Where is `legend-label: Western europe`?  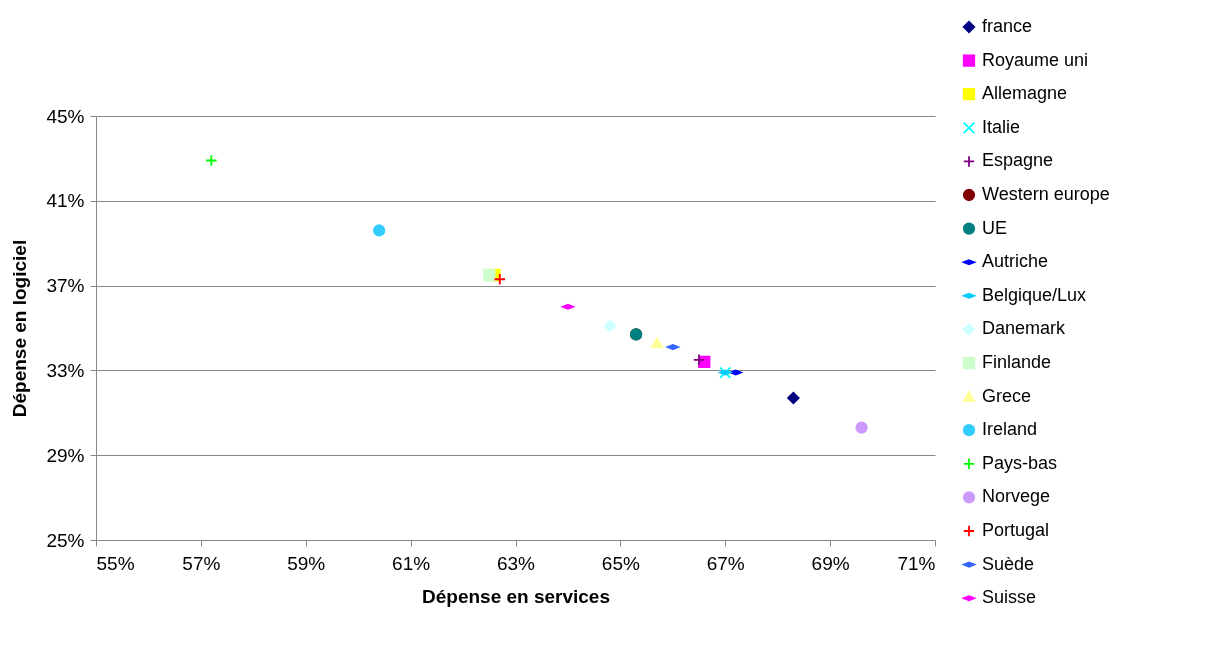 legend-label: Western europe is located at coordinates (1046, 194).